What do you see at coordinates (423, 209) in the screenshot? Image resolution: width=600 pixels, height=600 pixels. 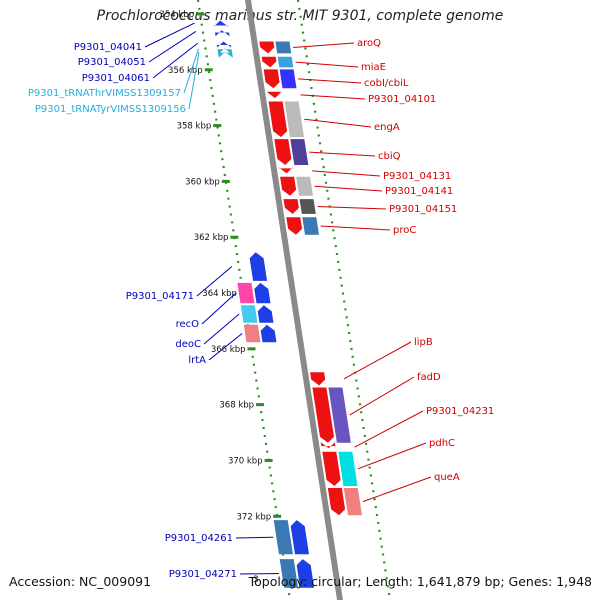 I see `forward-gene-label: P9301_04151` at bounding box center [423, 209].